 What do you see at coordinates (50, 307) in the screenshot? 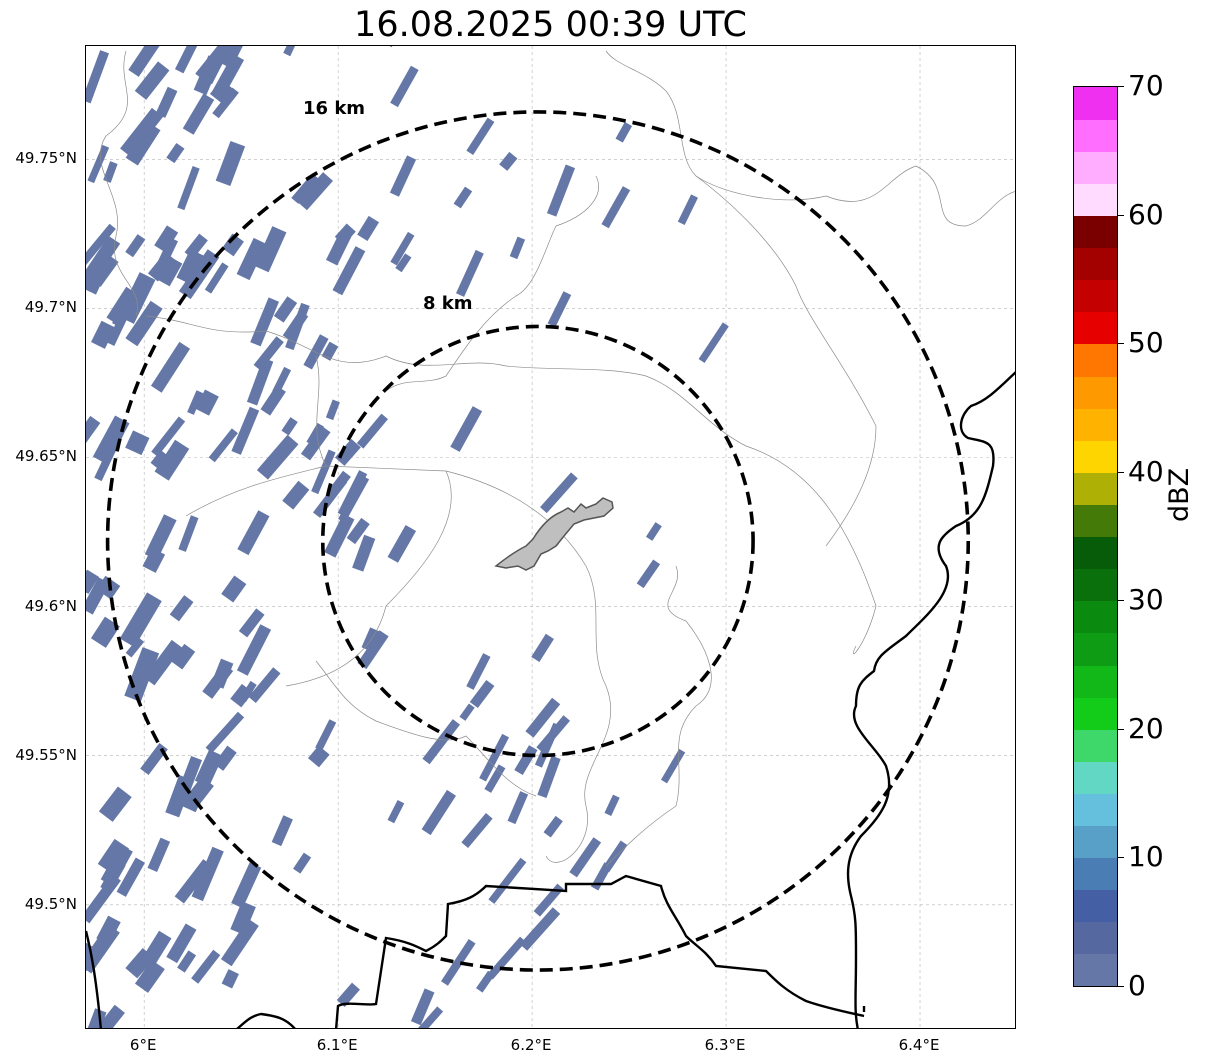
I see `y-tick-label: 49.7°N` at bounding box center [50, 307].